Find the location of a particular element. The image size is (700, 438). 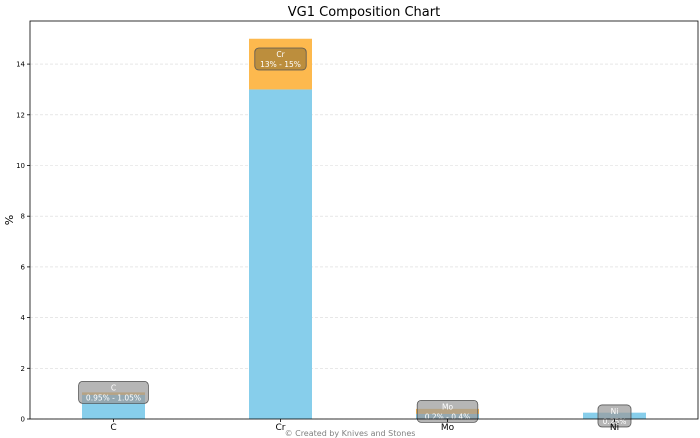

y-axis-label: % is located at coordinates (9, 220).